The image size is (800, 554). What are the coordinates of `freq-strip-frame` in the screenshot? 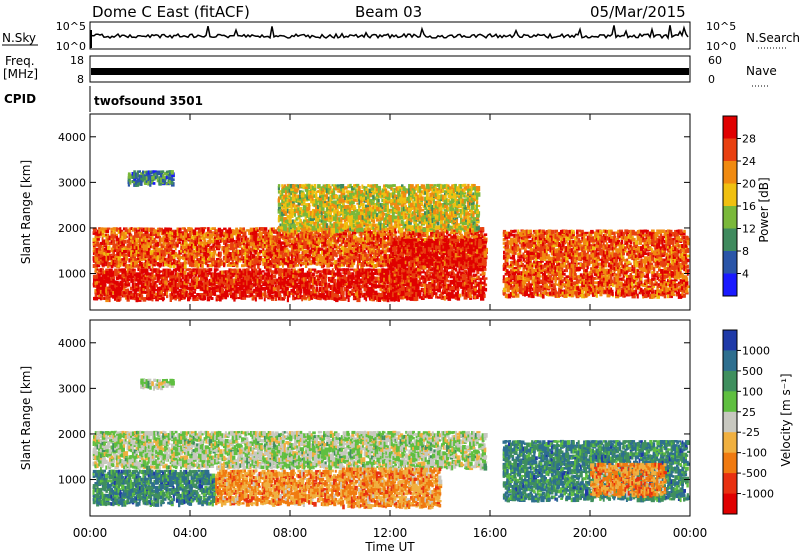 It's located at (390, 69).